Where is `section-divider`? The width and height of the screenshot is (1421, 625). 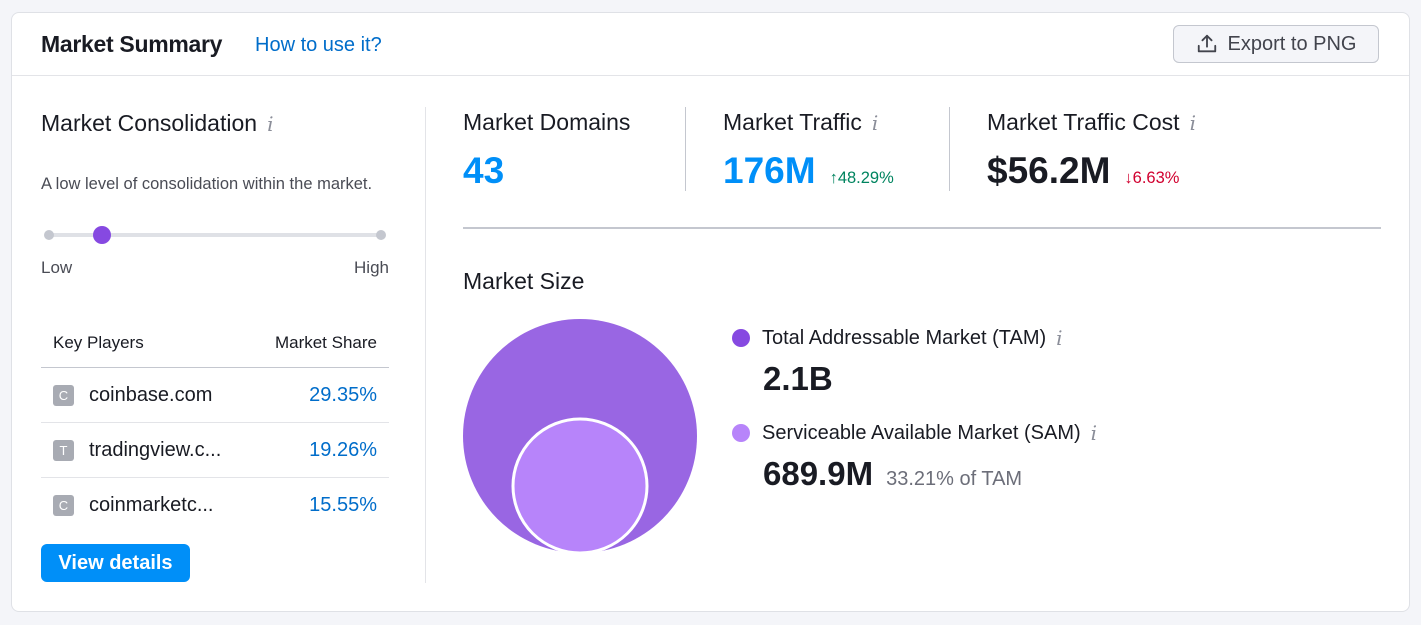 section-divider is located at coordinates (922, 228).